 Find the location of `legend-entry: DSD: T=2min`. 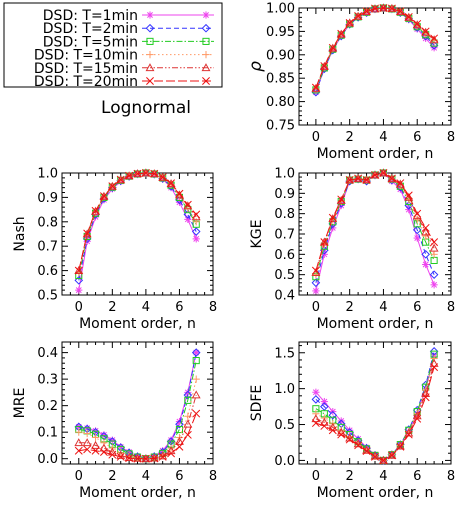

legend-entry: DSD: T=2min is located at coordinates (128, 29).